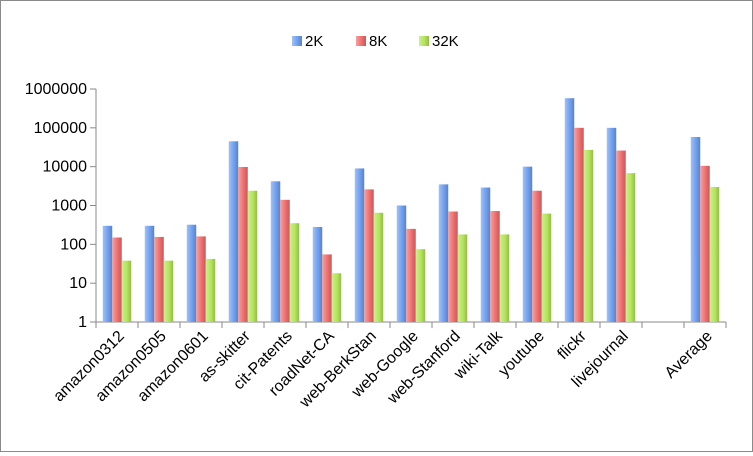 The image size is (753, 456). Describe the element at coordinates (485, 254) in the screenshot. I see `bar-2k-wiki-talk` at that location.